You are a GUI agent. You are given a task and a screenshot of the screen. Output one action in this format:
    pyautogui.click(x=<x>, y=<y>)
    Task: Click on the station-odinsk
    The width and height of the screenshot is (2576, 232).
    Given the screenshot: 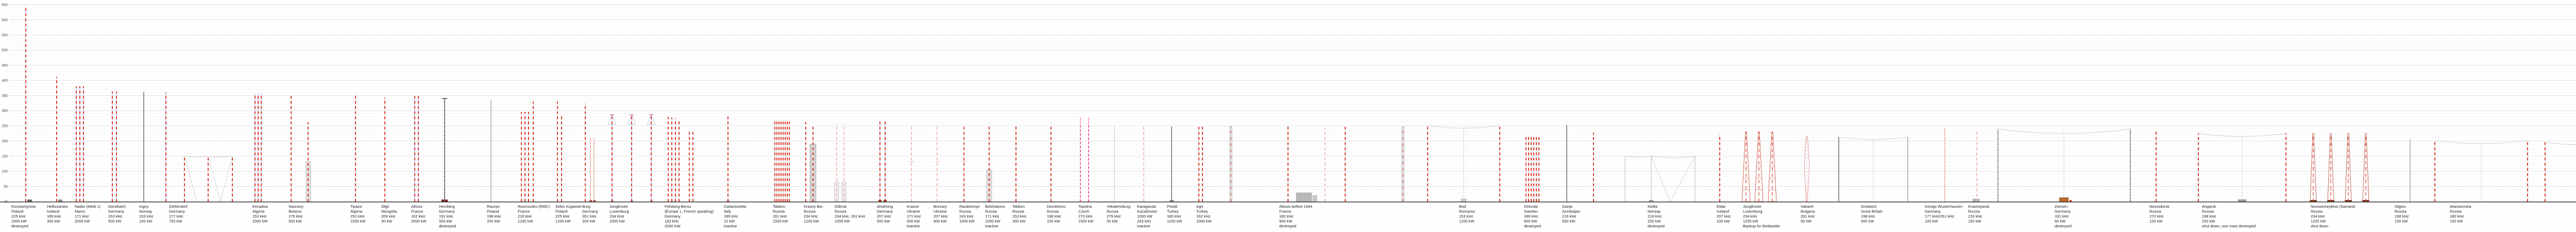 What is the action you would take?
    pyautogui.click(x=840, y=163)
    